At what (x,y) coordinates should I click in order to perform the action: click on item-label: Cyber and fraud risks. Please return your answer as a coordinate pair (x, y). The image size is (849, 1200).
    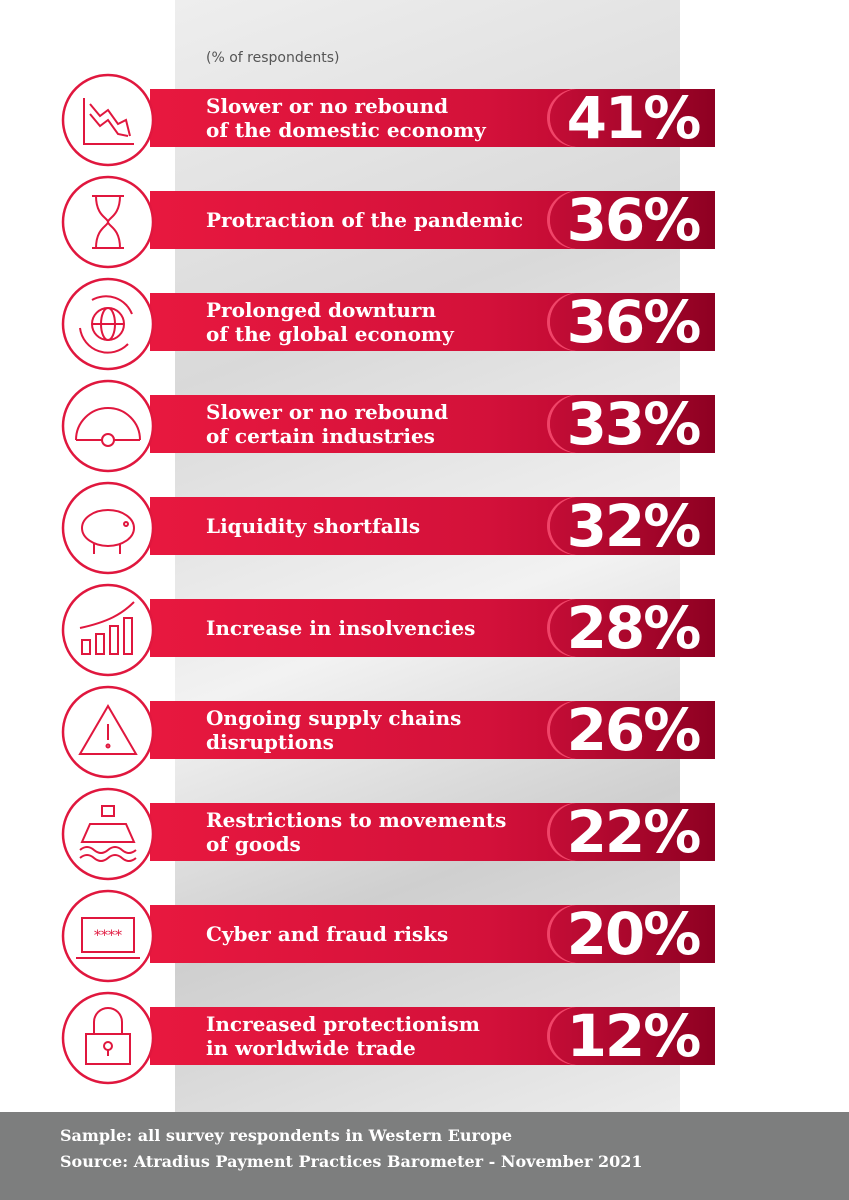
    Looking at the image, I should click on (327, 934).